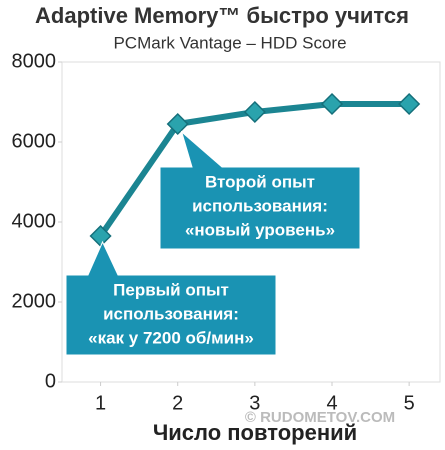 This screenshot has height=450, width=445. I want to click on y-tick-label: 4000, so click(34, 221).